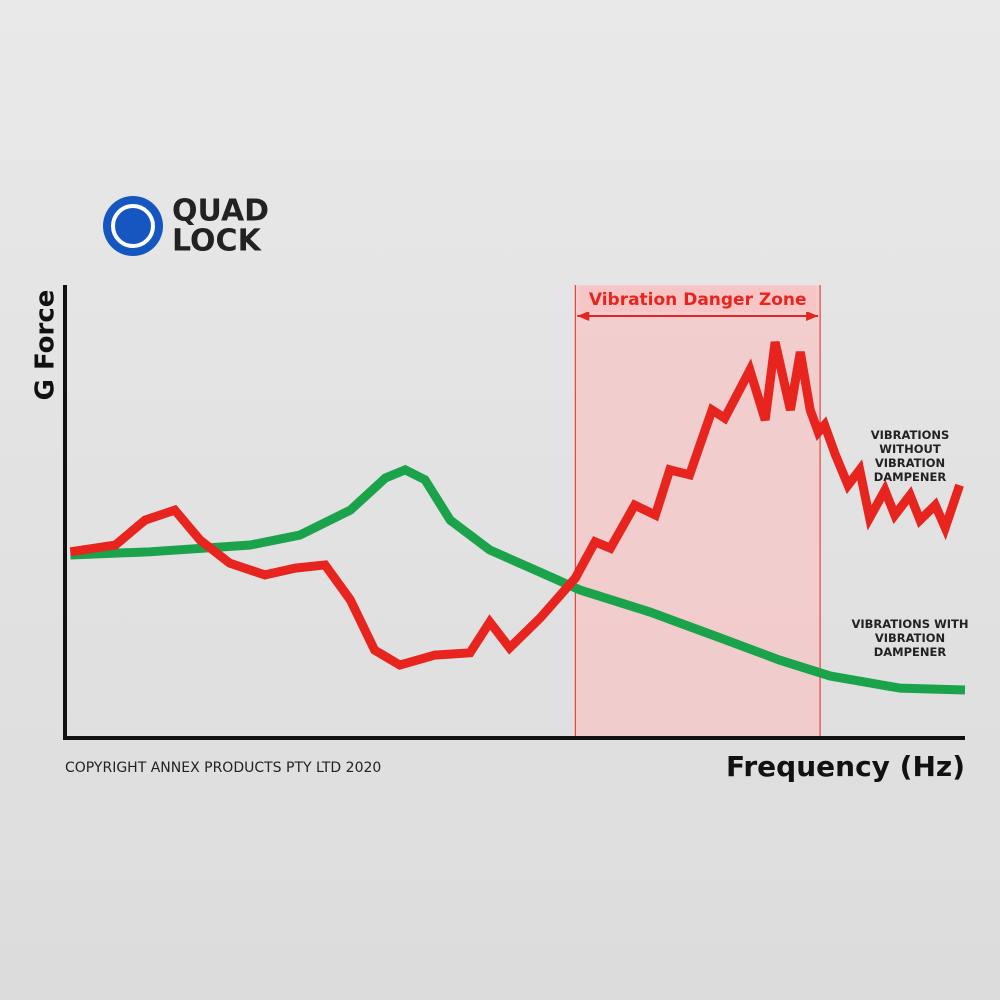  I want to click on zone-label: Vibration Danger Zone, so click(698, 300).